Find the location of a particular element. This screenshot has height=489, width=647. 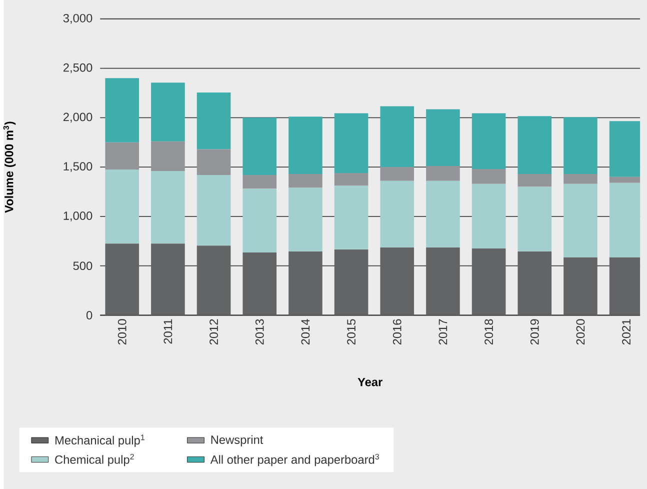

y-tick-label: 1,000 is located at coordinates (78, 216).